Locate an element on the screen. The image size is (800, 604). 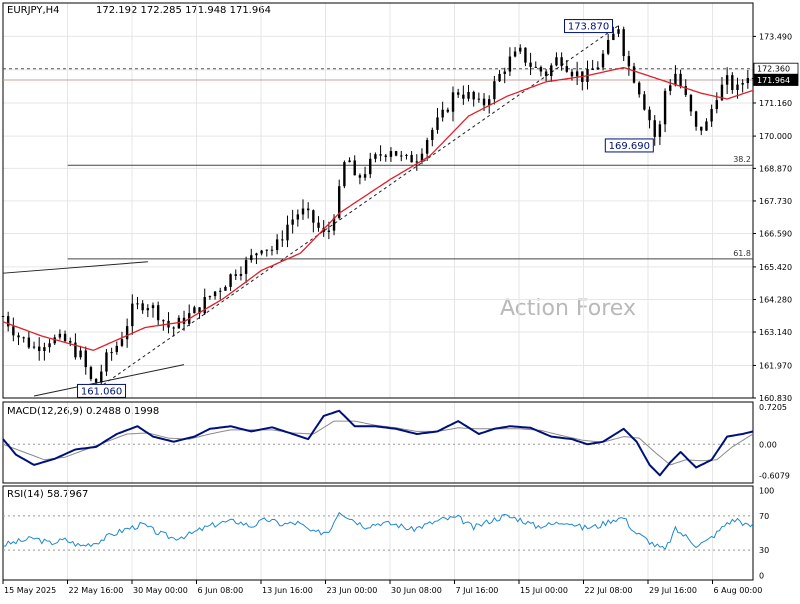
time-axis-label: 22 Jul 08:00 is located at coordinates (609, 590).